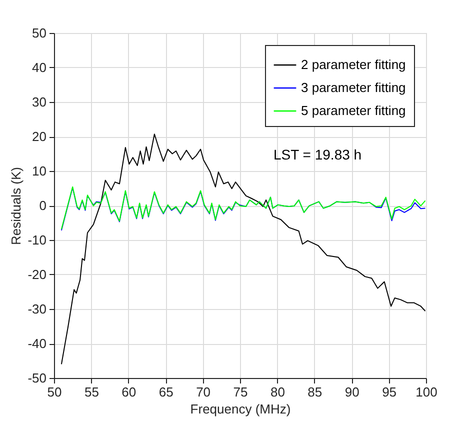 The height and width of the screenshot is (436, 473). Describe the element at coordinates (353, 110) in the screenshot. I see `legend-label: 5 parameter fitting` at that location.